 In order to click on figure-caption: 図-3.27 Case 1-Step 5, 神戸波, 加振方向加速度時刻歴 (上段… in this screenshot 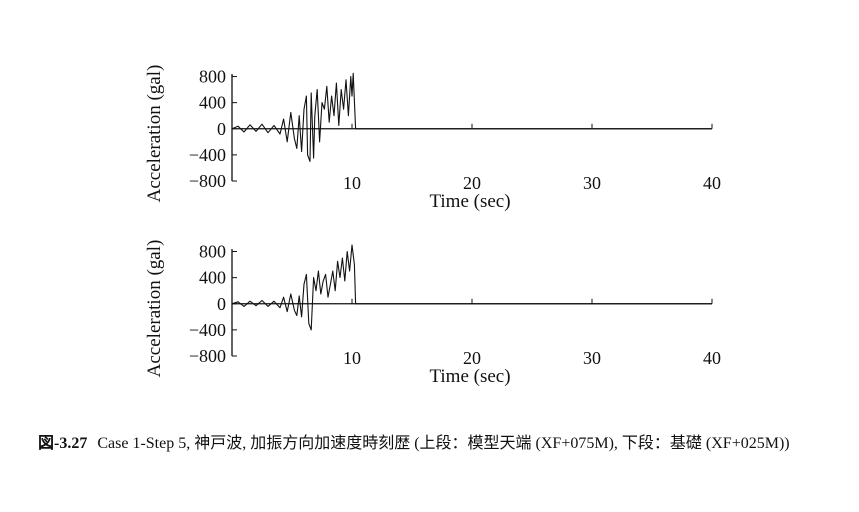, I will do `click(438, 444)`.